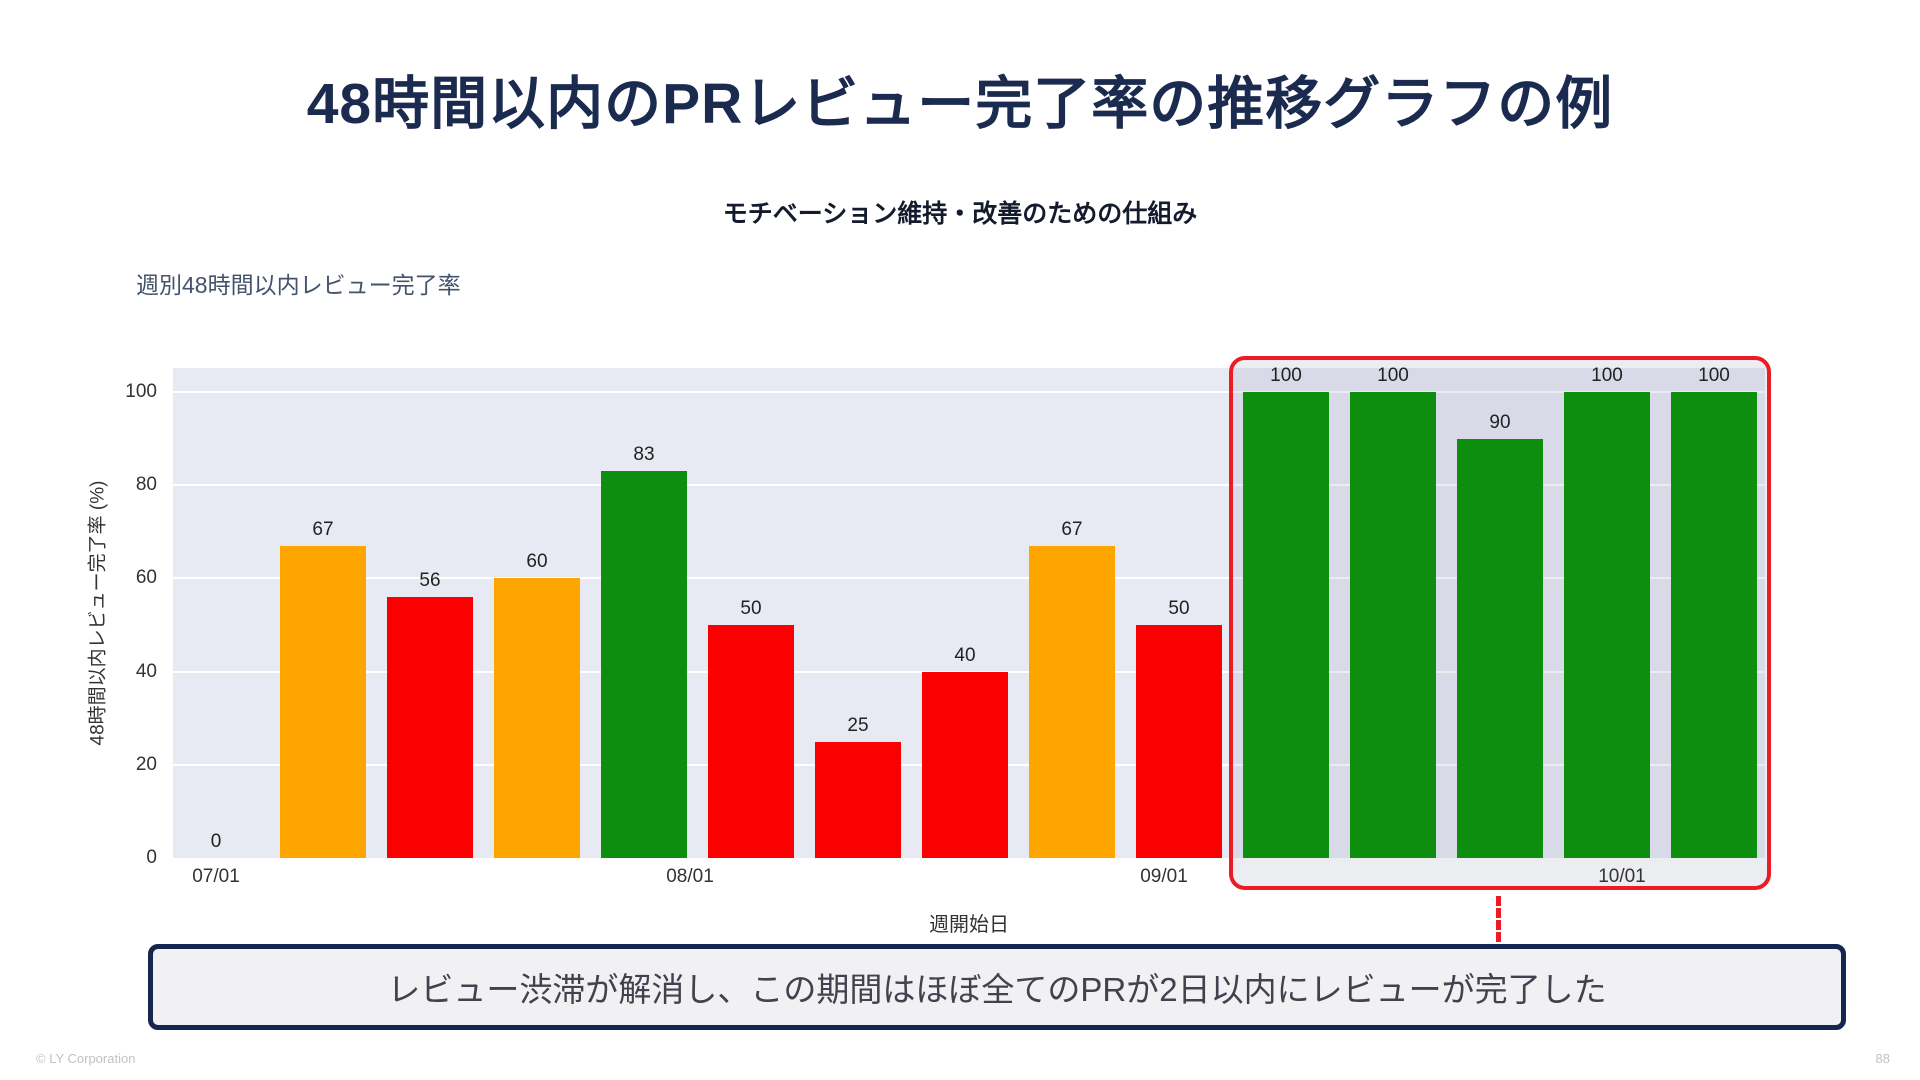 The width and height of the screenshot is (1920, 1080). What do you see at coordinates (298, 285) in the screenshot?
I see `chart-title: 週別48時間以内レビュー完了率` at bounding box center [298, 285].